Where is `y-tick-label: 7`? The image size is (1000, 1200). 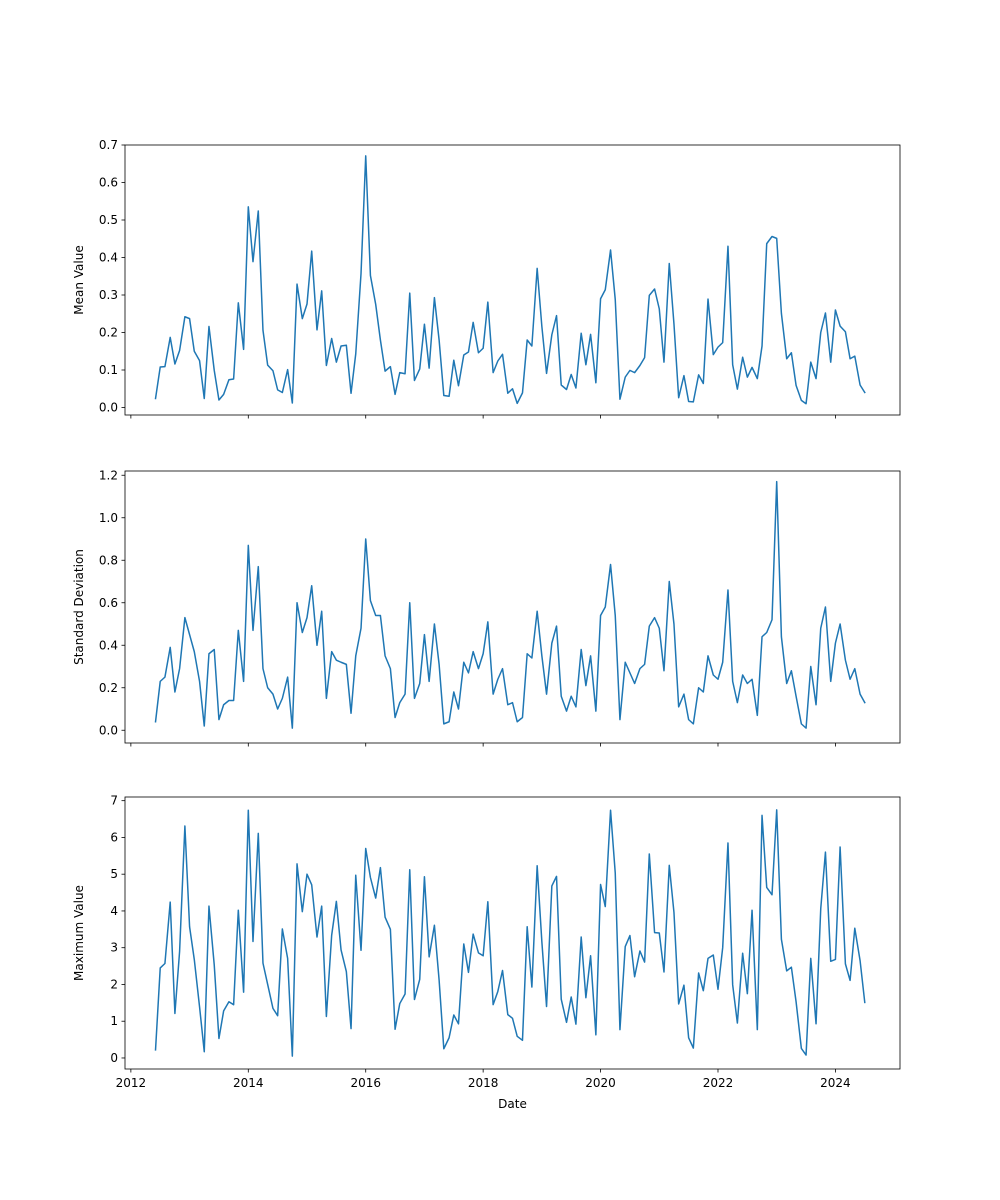
y-tick-label: 7 is located at coordinates (114, 801).